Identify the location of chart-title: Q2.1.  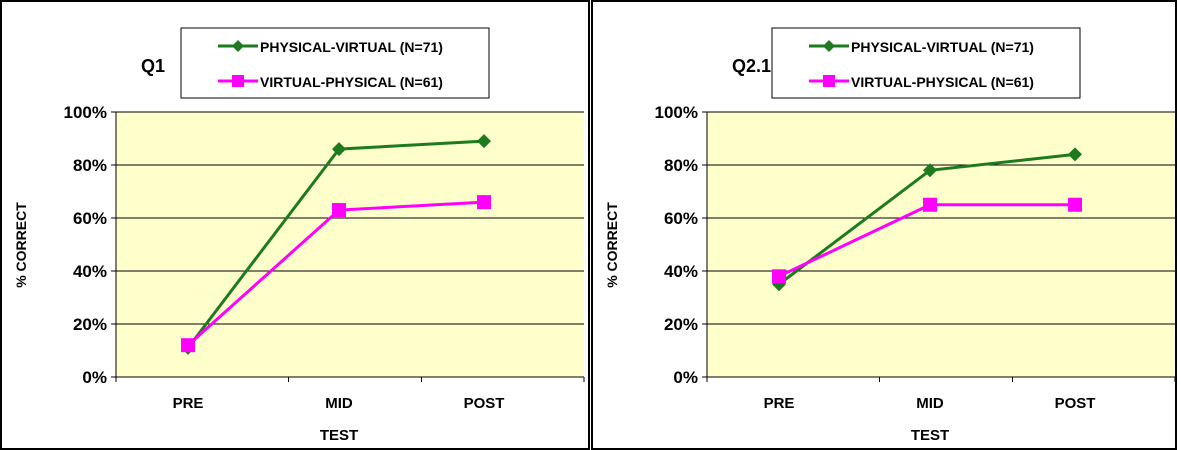
(751, 66).